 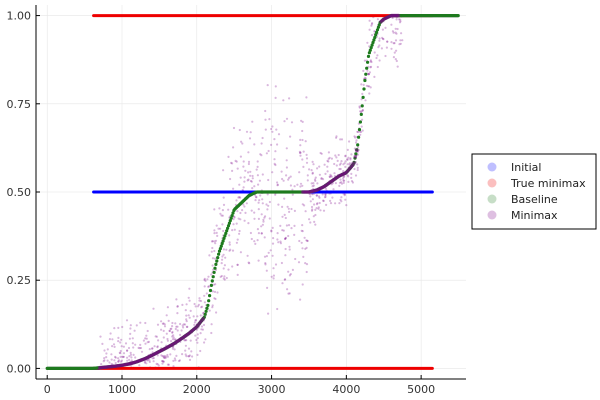 What do you see at coordinates (19, 368) in the screenshot?
I see `y-tick-label: 0.00` at bounding box center [19, 368].